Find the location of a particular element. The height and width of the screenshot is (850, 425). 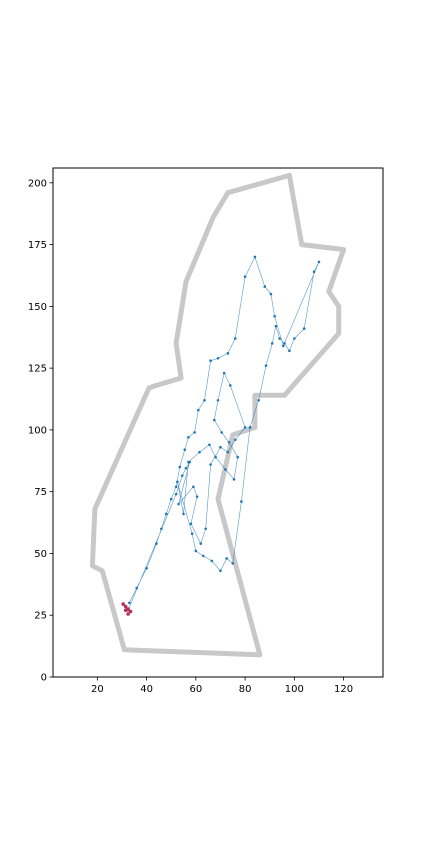

x-axis-ticks: 20 40 60 80 100 120 is located at coordinates (222, 686).